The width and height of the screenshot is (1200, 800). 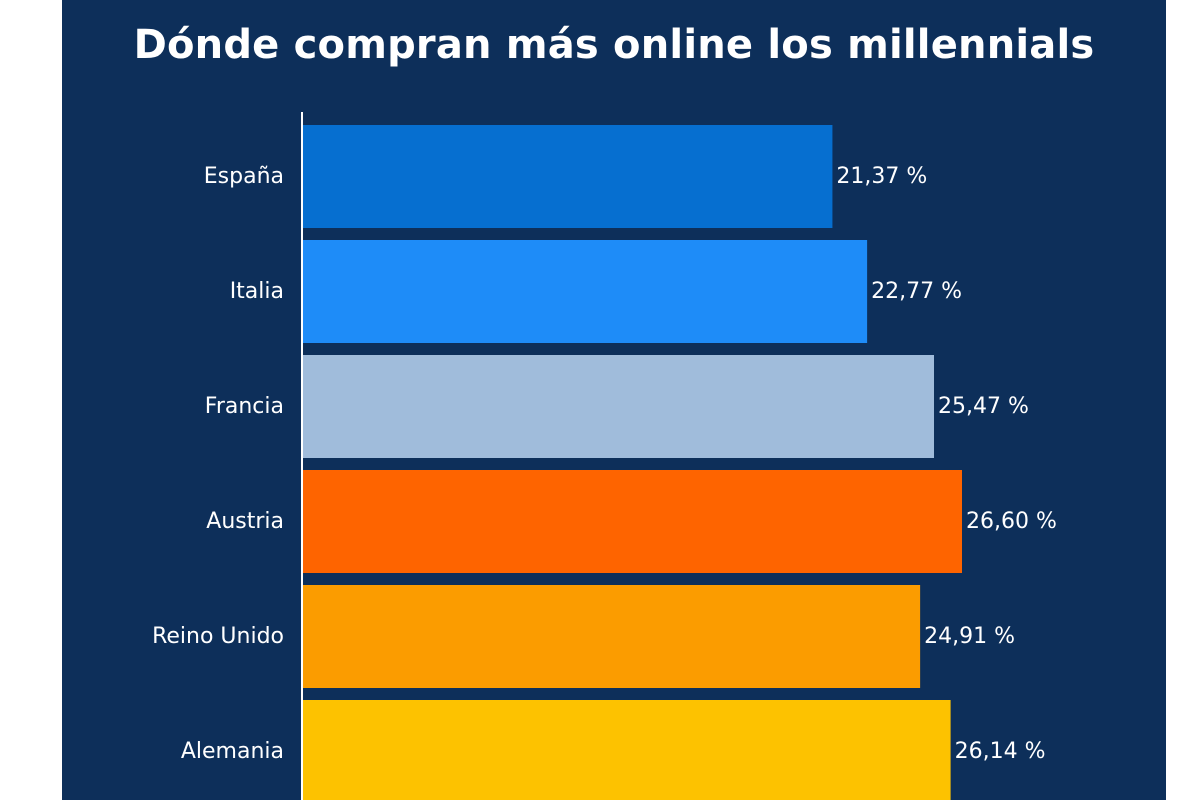 What do you see at coordinates (614, 45) in the screenshot?
I see `chart-title: Dónde compran más online los millennials` at bounding box center [614, 45].